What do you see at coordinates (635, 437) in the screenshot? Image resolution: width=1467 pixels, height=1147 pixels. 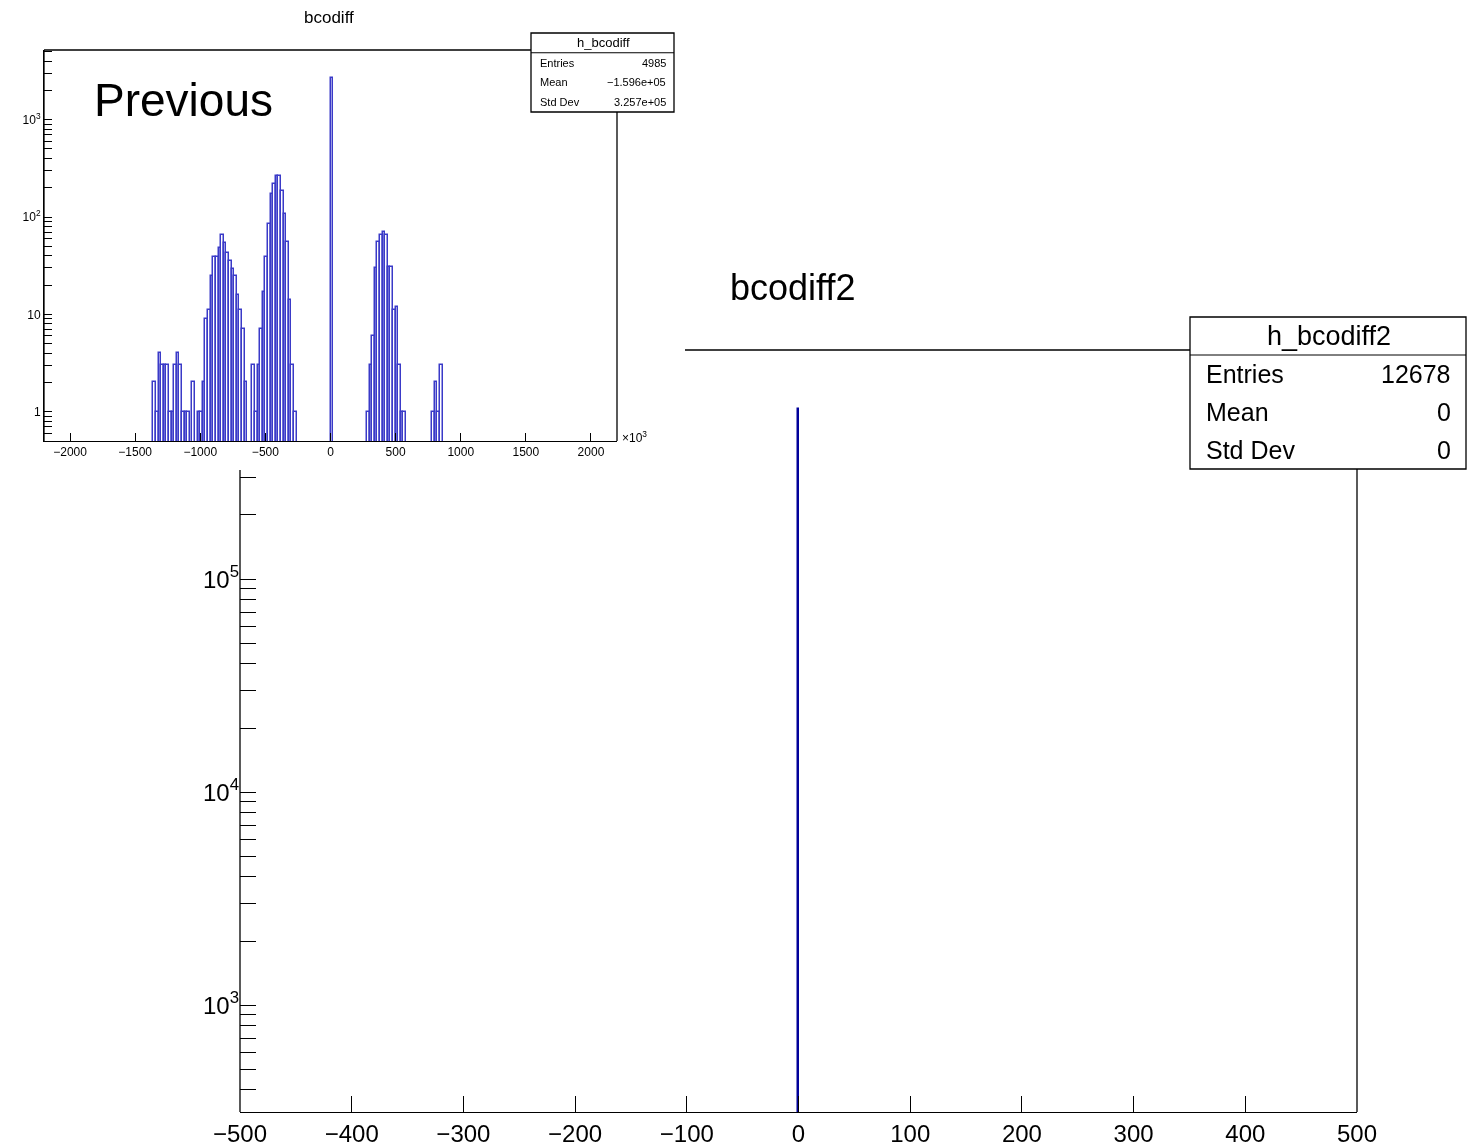 I see `x-axis-title: ×10$^{3}$` at bounding box center [635, 437].